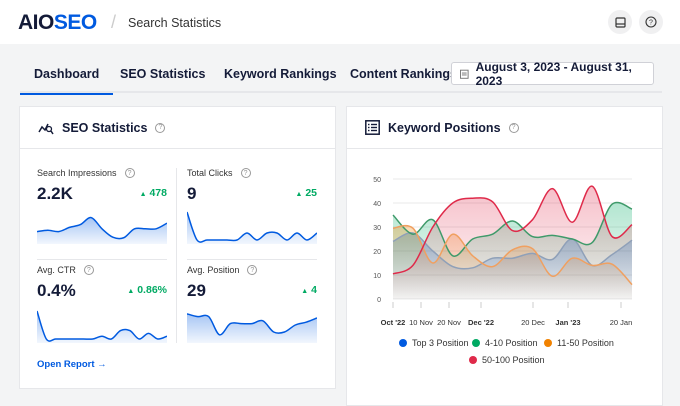 The height and width of the screenshot is (406, 680). Describe the element at coordinates (163, 74) in the screenshot. I see `tab-seo-statistics: SEO Statistics` at that location.